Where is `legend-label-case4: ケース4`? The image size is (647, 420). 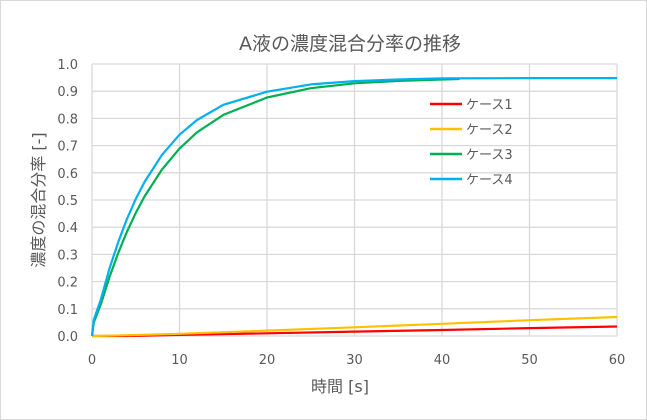 legend-label-case4: ケース4 is located at coordinates (489, 180).